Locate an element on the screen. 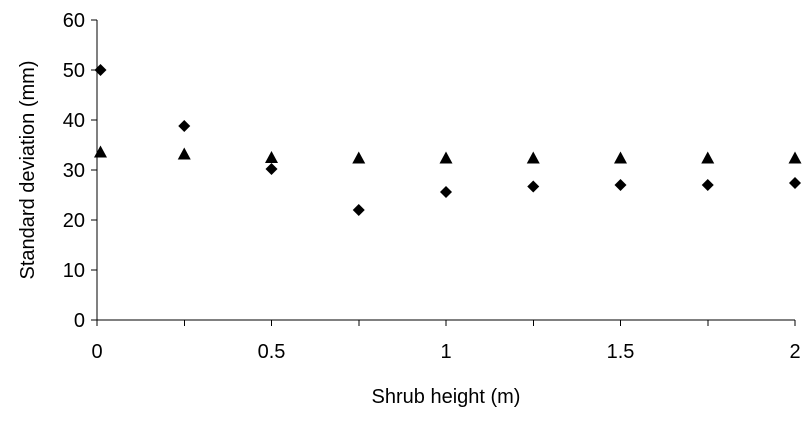  y-tick-label: 40 is located at coordinates (74, 121).